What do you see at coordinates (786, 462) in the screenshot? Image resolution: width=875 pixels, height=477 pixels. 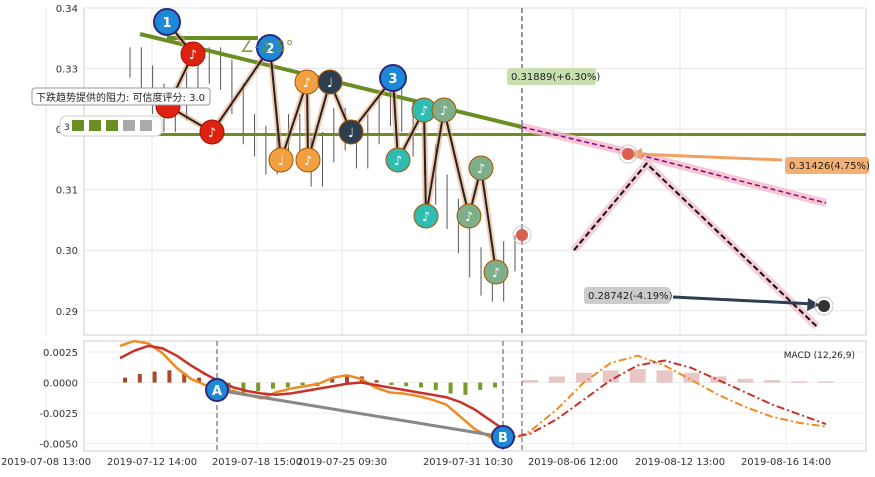 I see `x-tick: 2019-08-16 14:00` at bounding box center [786, 462].